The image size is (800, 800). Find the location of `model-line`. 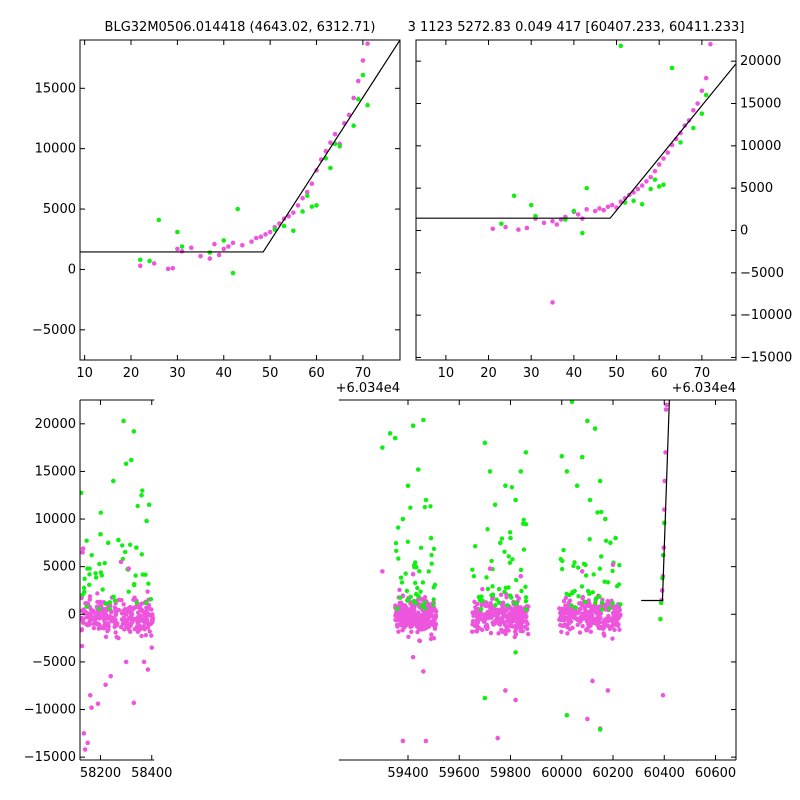

model-line is located at coordinates (655, 501).